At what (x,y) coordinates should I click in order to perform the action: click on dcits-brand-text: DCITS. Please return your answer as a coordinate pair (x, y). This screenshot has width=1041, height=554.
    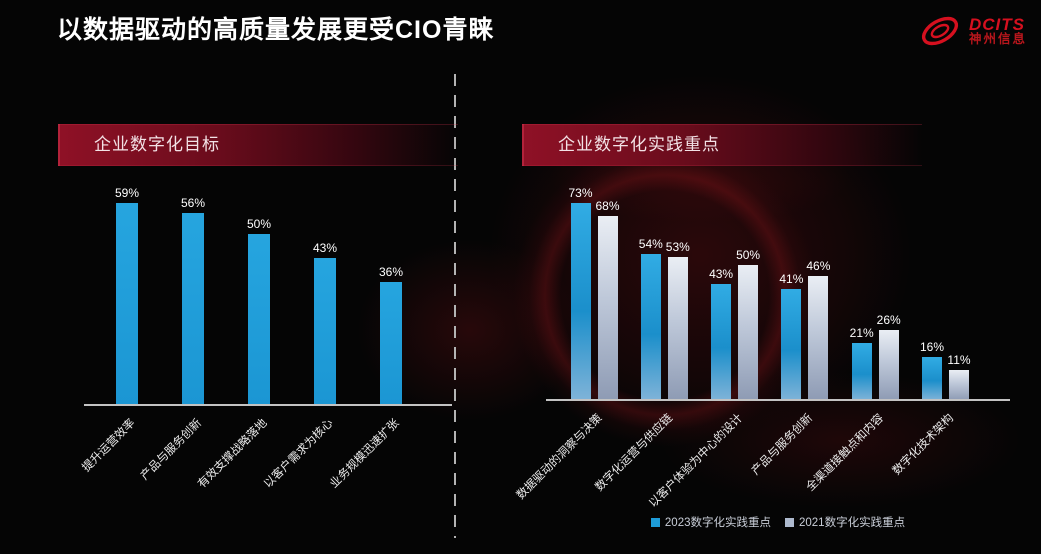
    Looking at the image, I should click on (996, 24).